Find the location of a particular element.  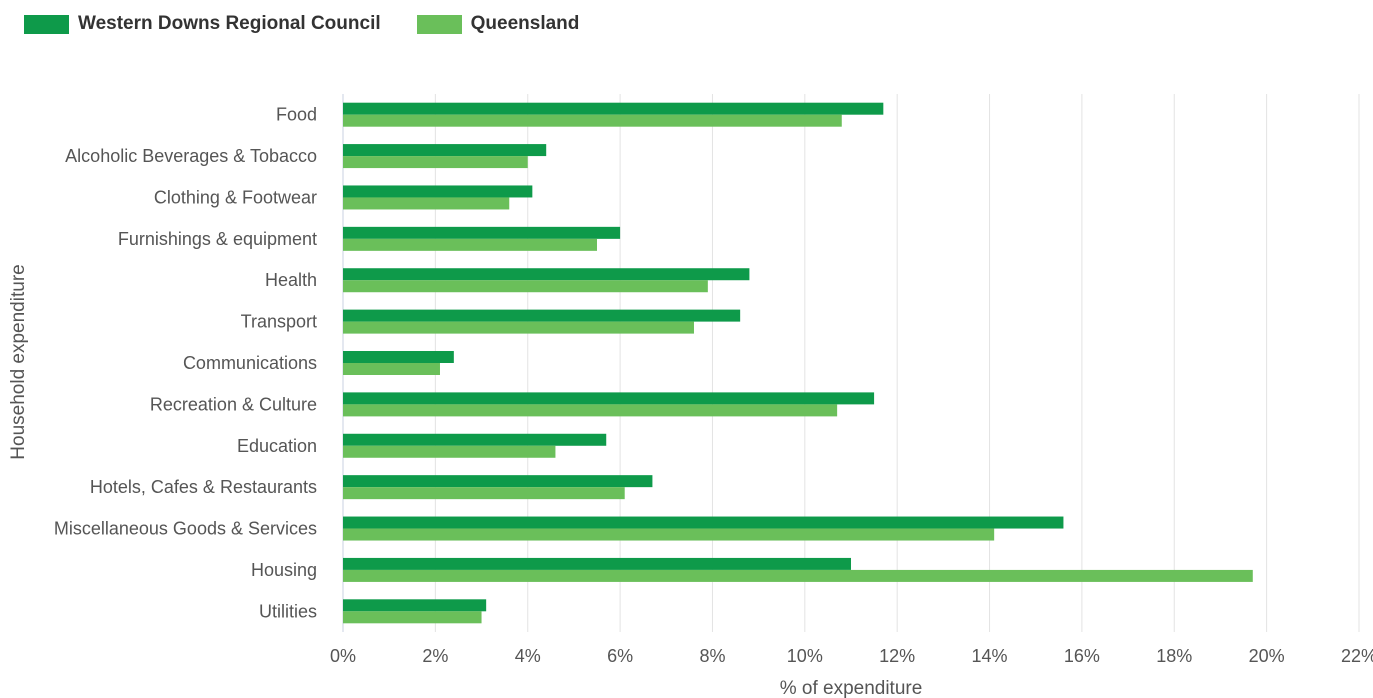

legend-label-queensland: Queensland is located at coordinates (525, 23).